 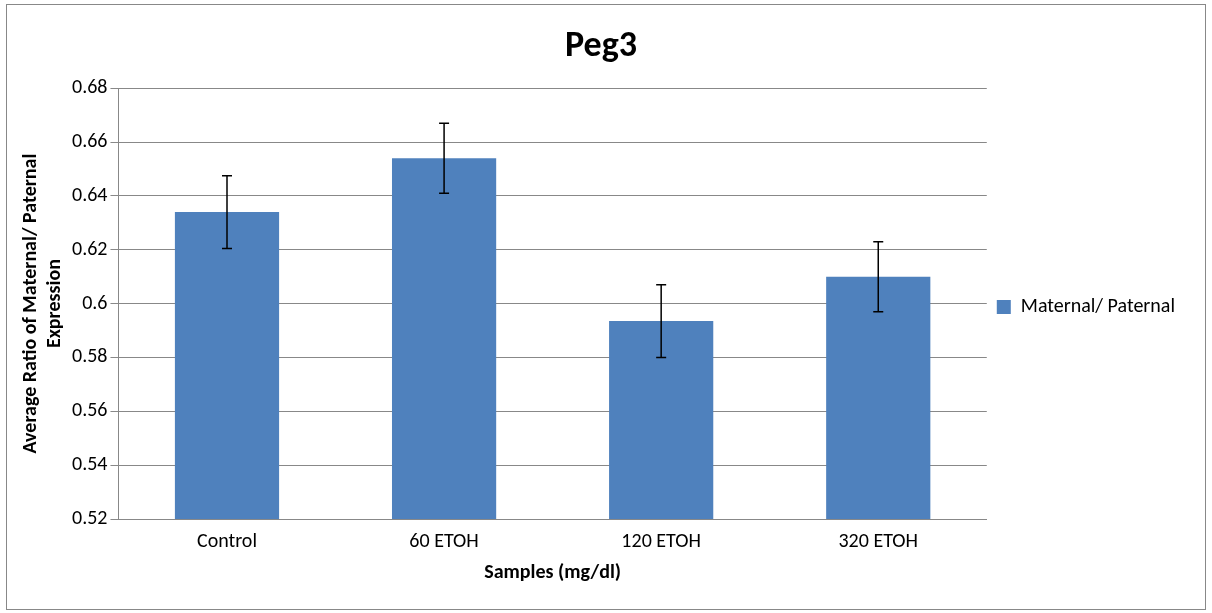 I want to click on y-tick-label: 0.58, so click(x=89, y=355).